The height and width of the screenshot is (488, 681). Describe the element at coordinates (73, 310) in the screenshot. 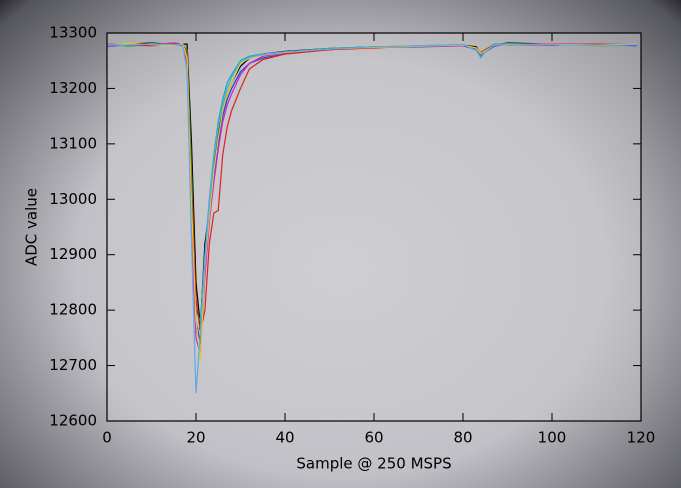

I see `y-tick-label: 12800` at that location.